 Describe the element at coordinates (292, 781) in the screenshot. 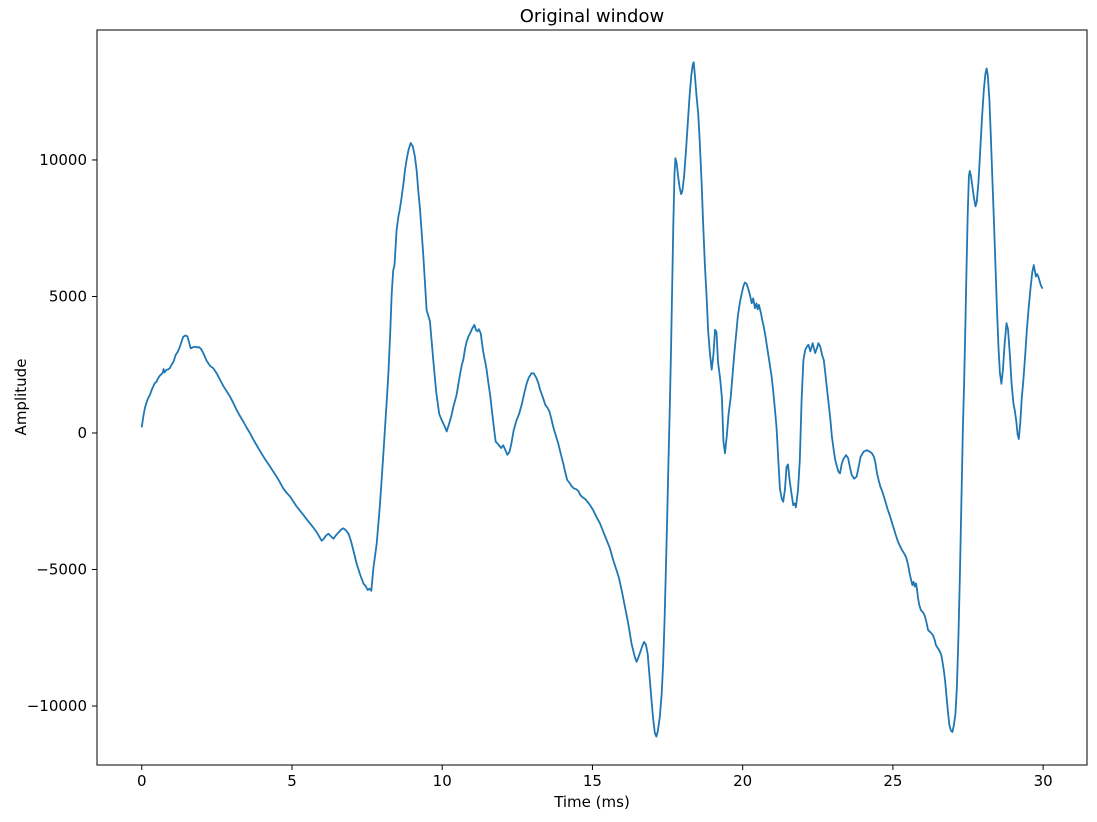

I see `x-tick-label: 5` at that location.